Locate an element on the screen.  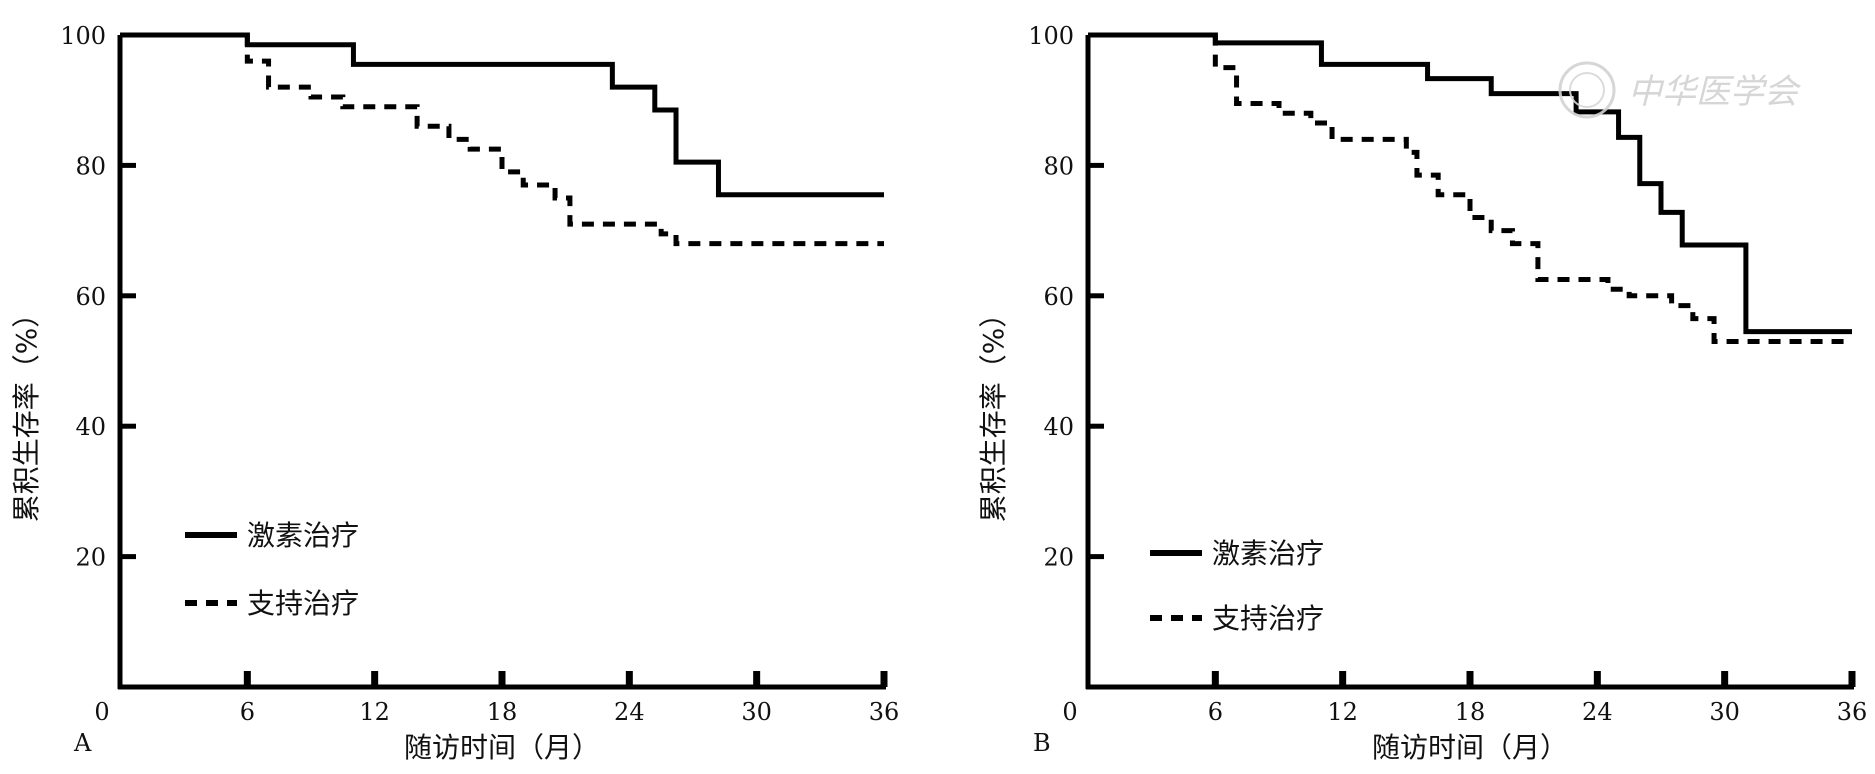
panel-label: B is located at coordinates (1042, 743).